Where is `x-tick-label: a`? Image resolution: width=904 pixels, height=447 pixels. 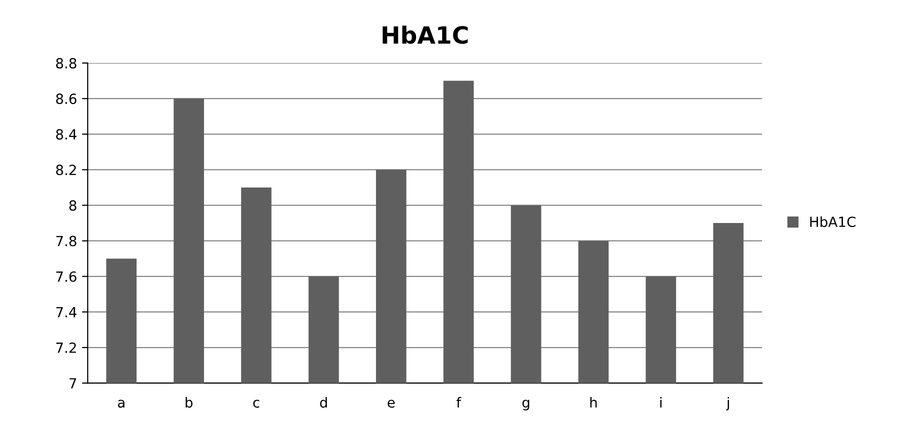 x-tick-label: a is located at coordinates (121, 404).